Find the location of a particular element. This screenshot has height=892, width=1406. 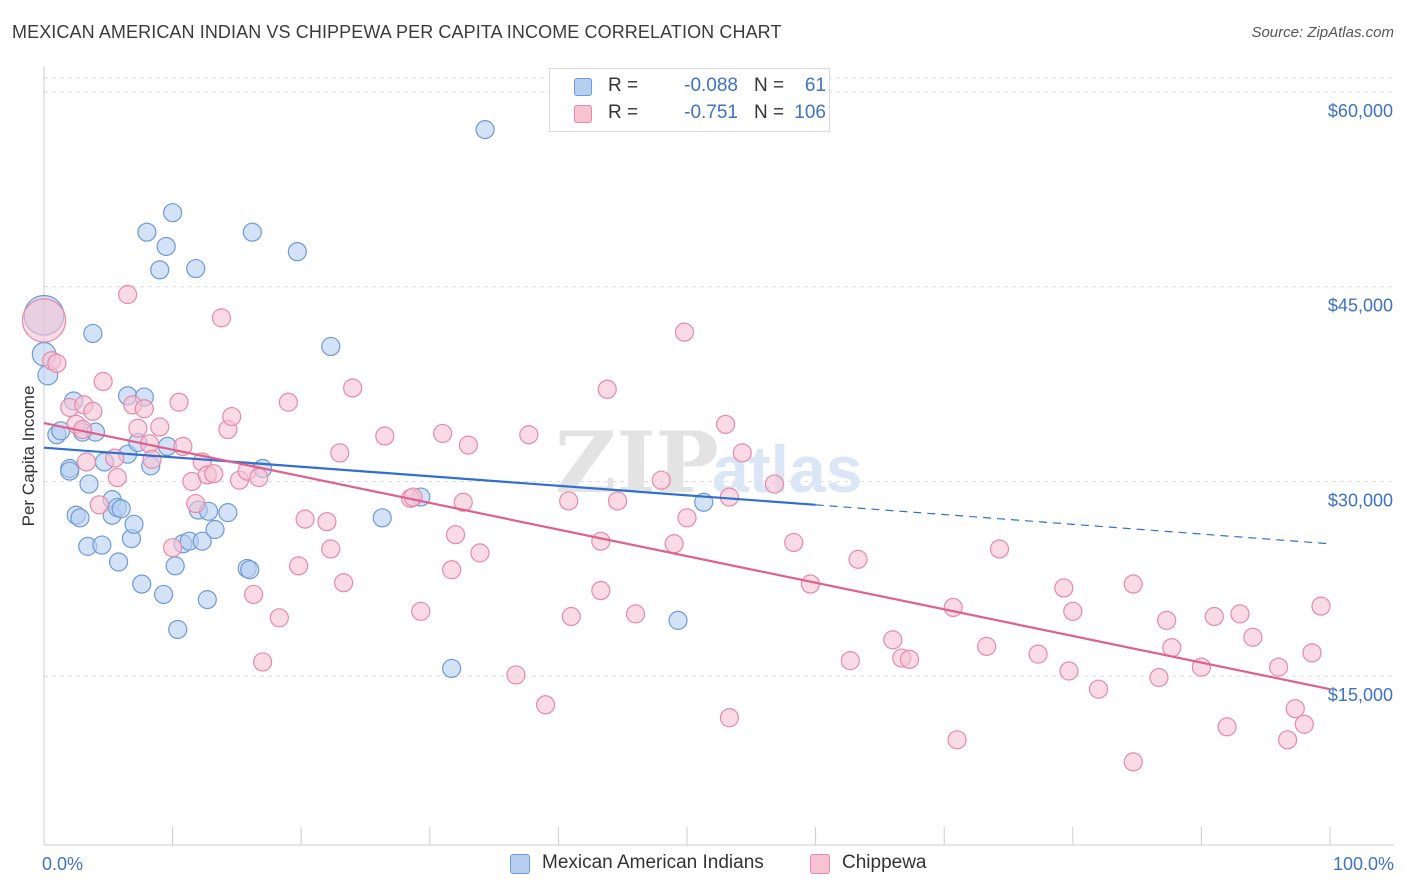

y-tick-label: $45,000 is located at coordinates (1360, 306).